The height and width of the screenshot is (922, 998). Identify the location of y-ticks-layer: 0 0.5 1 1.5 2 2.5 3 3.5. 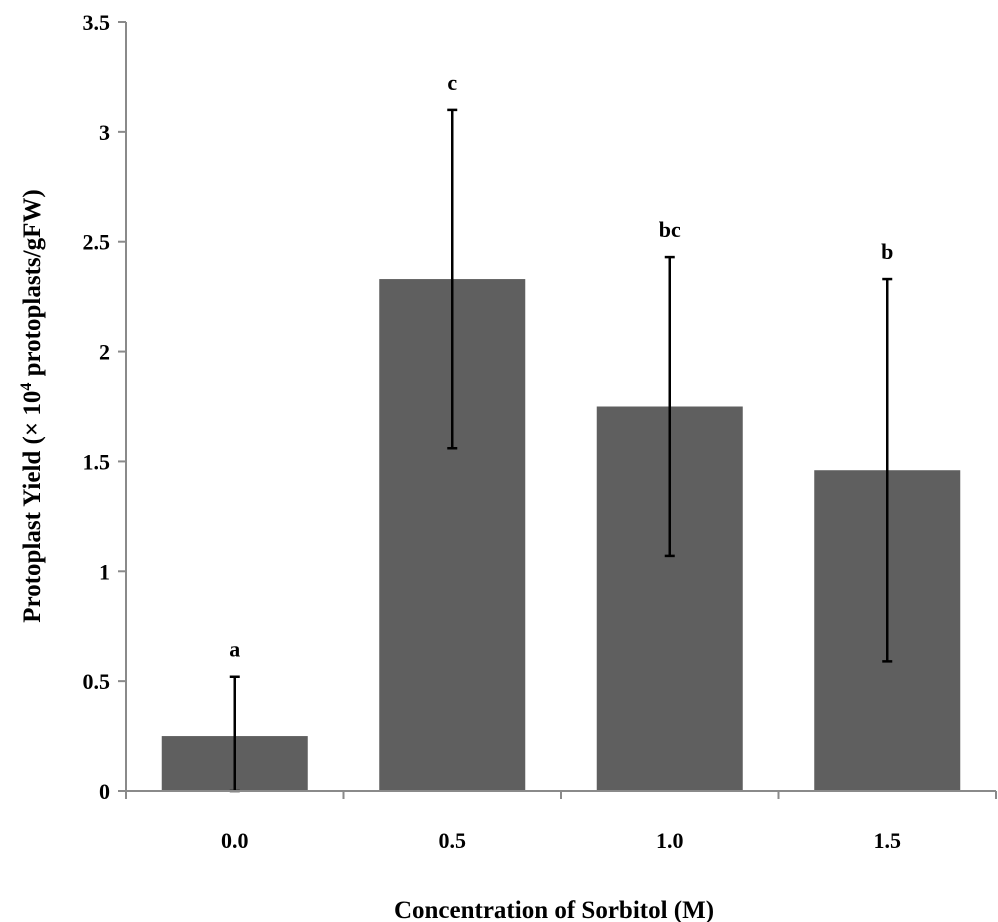
(104, 407).